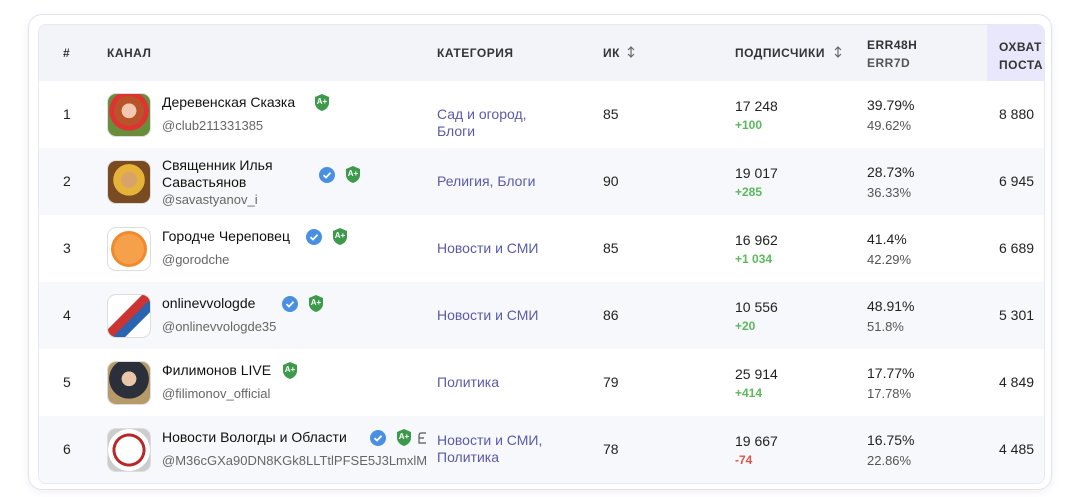 The height and width of the screenshot is (497, 1080). I want to click on header-subscribers-text: ПОДПИСЧИКИ, so click(780, 53).